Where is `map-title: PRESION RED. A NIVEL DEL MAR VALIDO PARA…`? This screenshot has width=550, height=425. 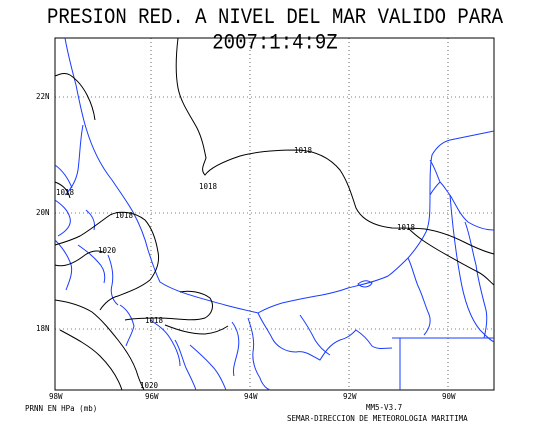
map-title: PRESION RED. A NIVEL DEL MAR VALIDO PARA… is located at coordinates (275, 30).